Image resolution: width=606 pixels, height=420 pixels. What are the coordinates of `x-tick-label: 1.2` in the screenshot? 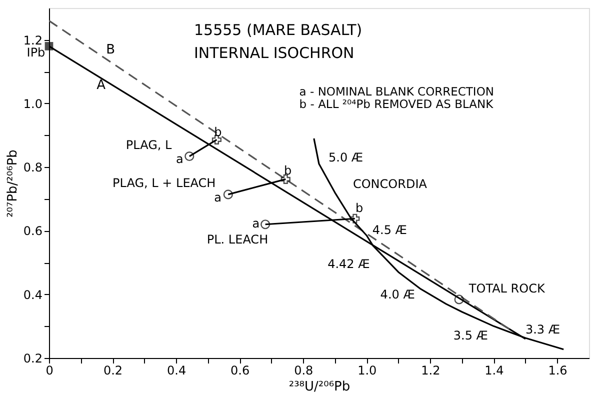 It's located at (430, 371).